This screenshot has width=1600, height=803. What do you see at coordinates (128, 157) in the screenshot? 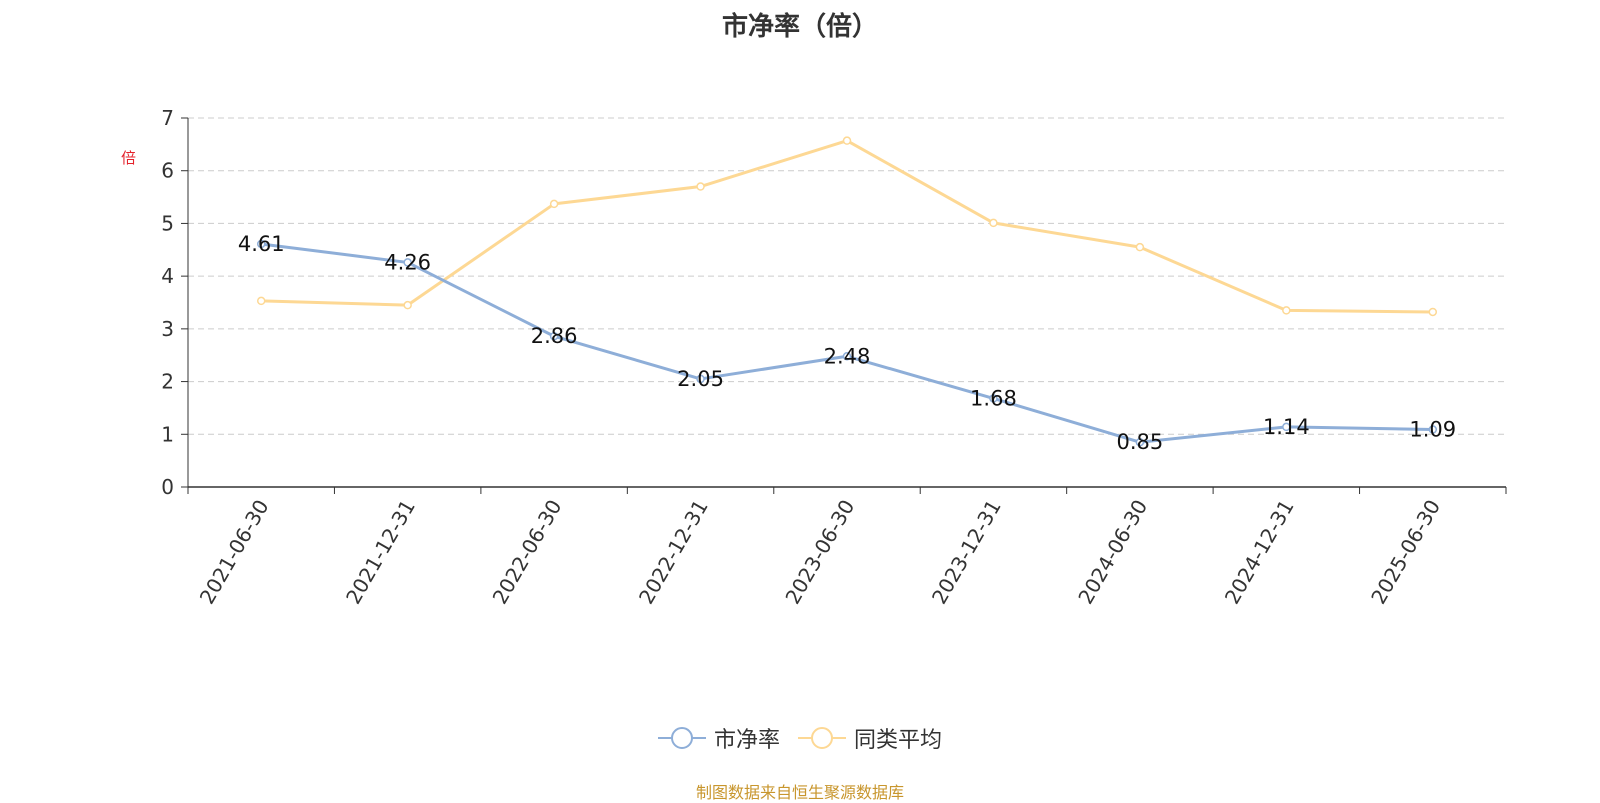
I see `y-axis-label: 倍` at bounding box center [128, 157].